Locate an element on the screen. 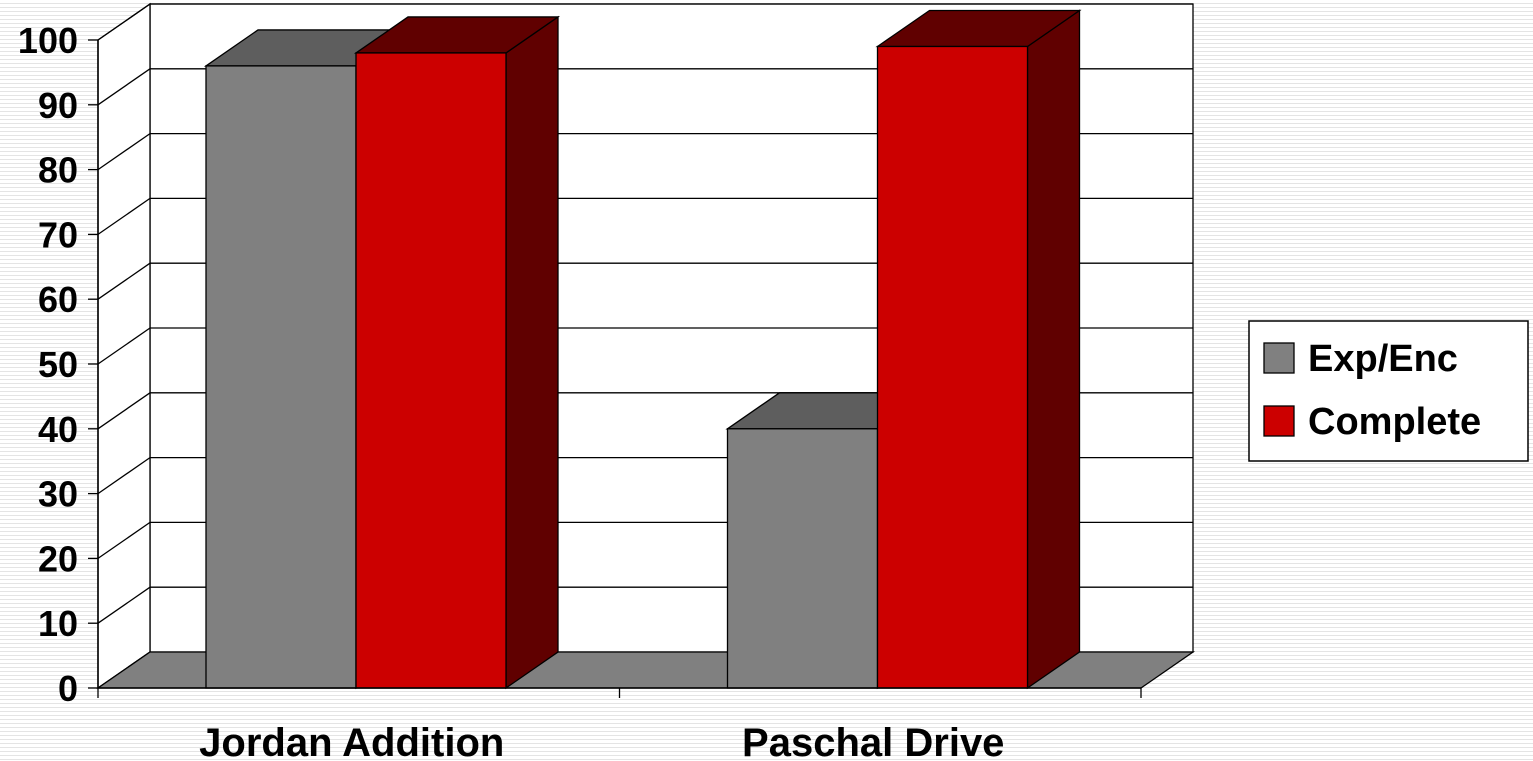  legend-swatch-exp-enc is located at coordinates (1279, 358).